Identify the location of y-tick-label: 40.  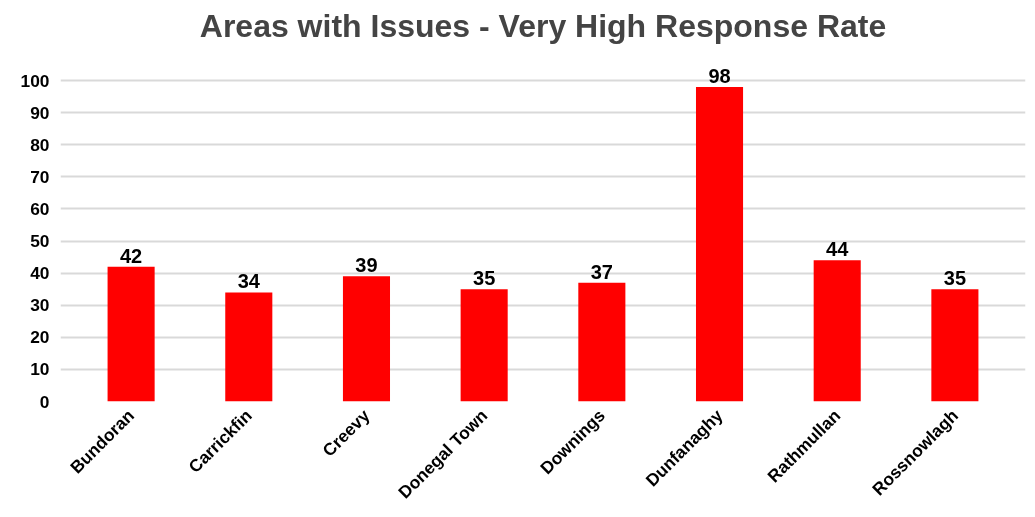
(40, 273).